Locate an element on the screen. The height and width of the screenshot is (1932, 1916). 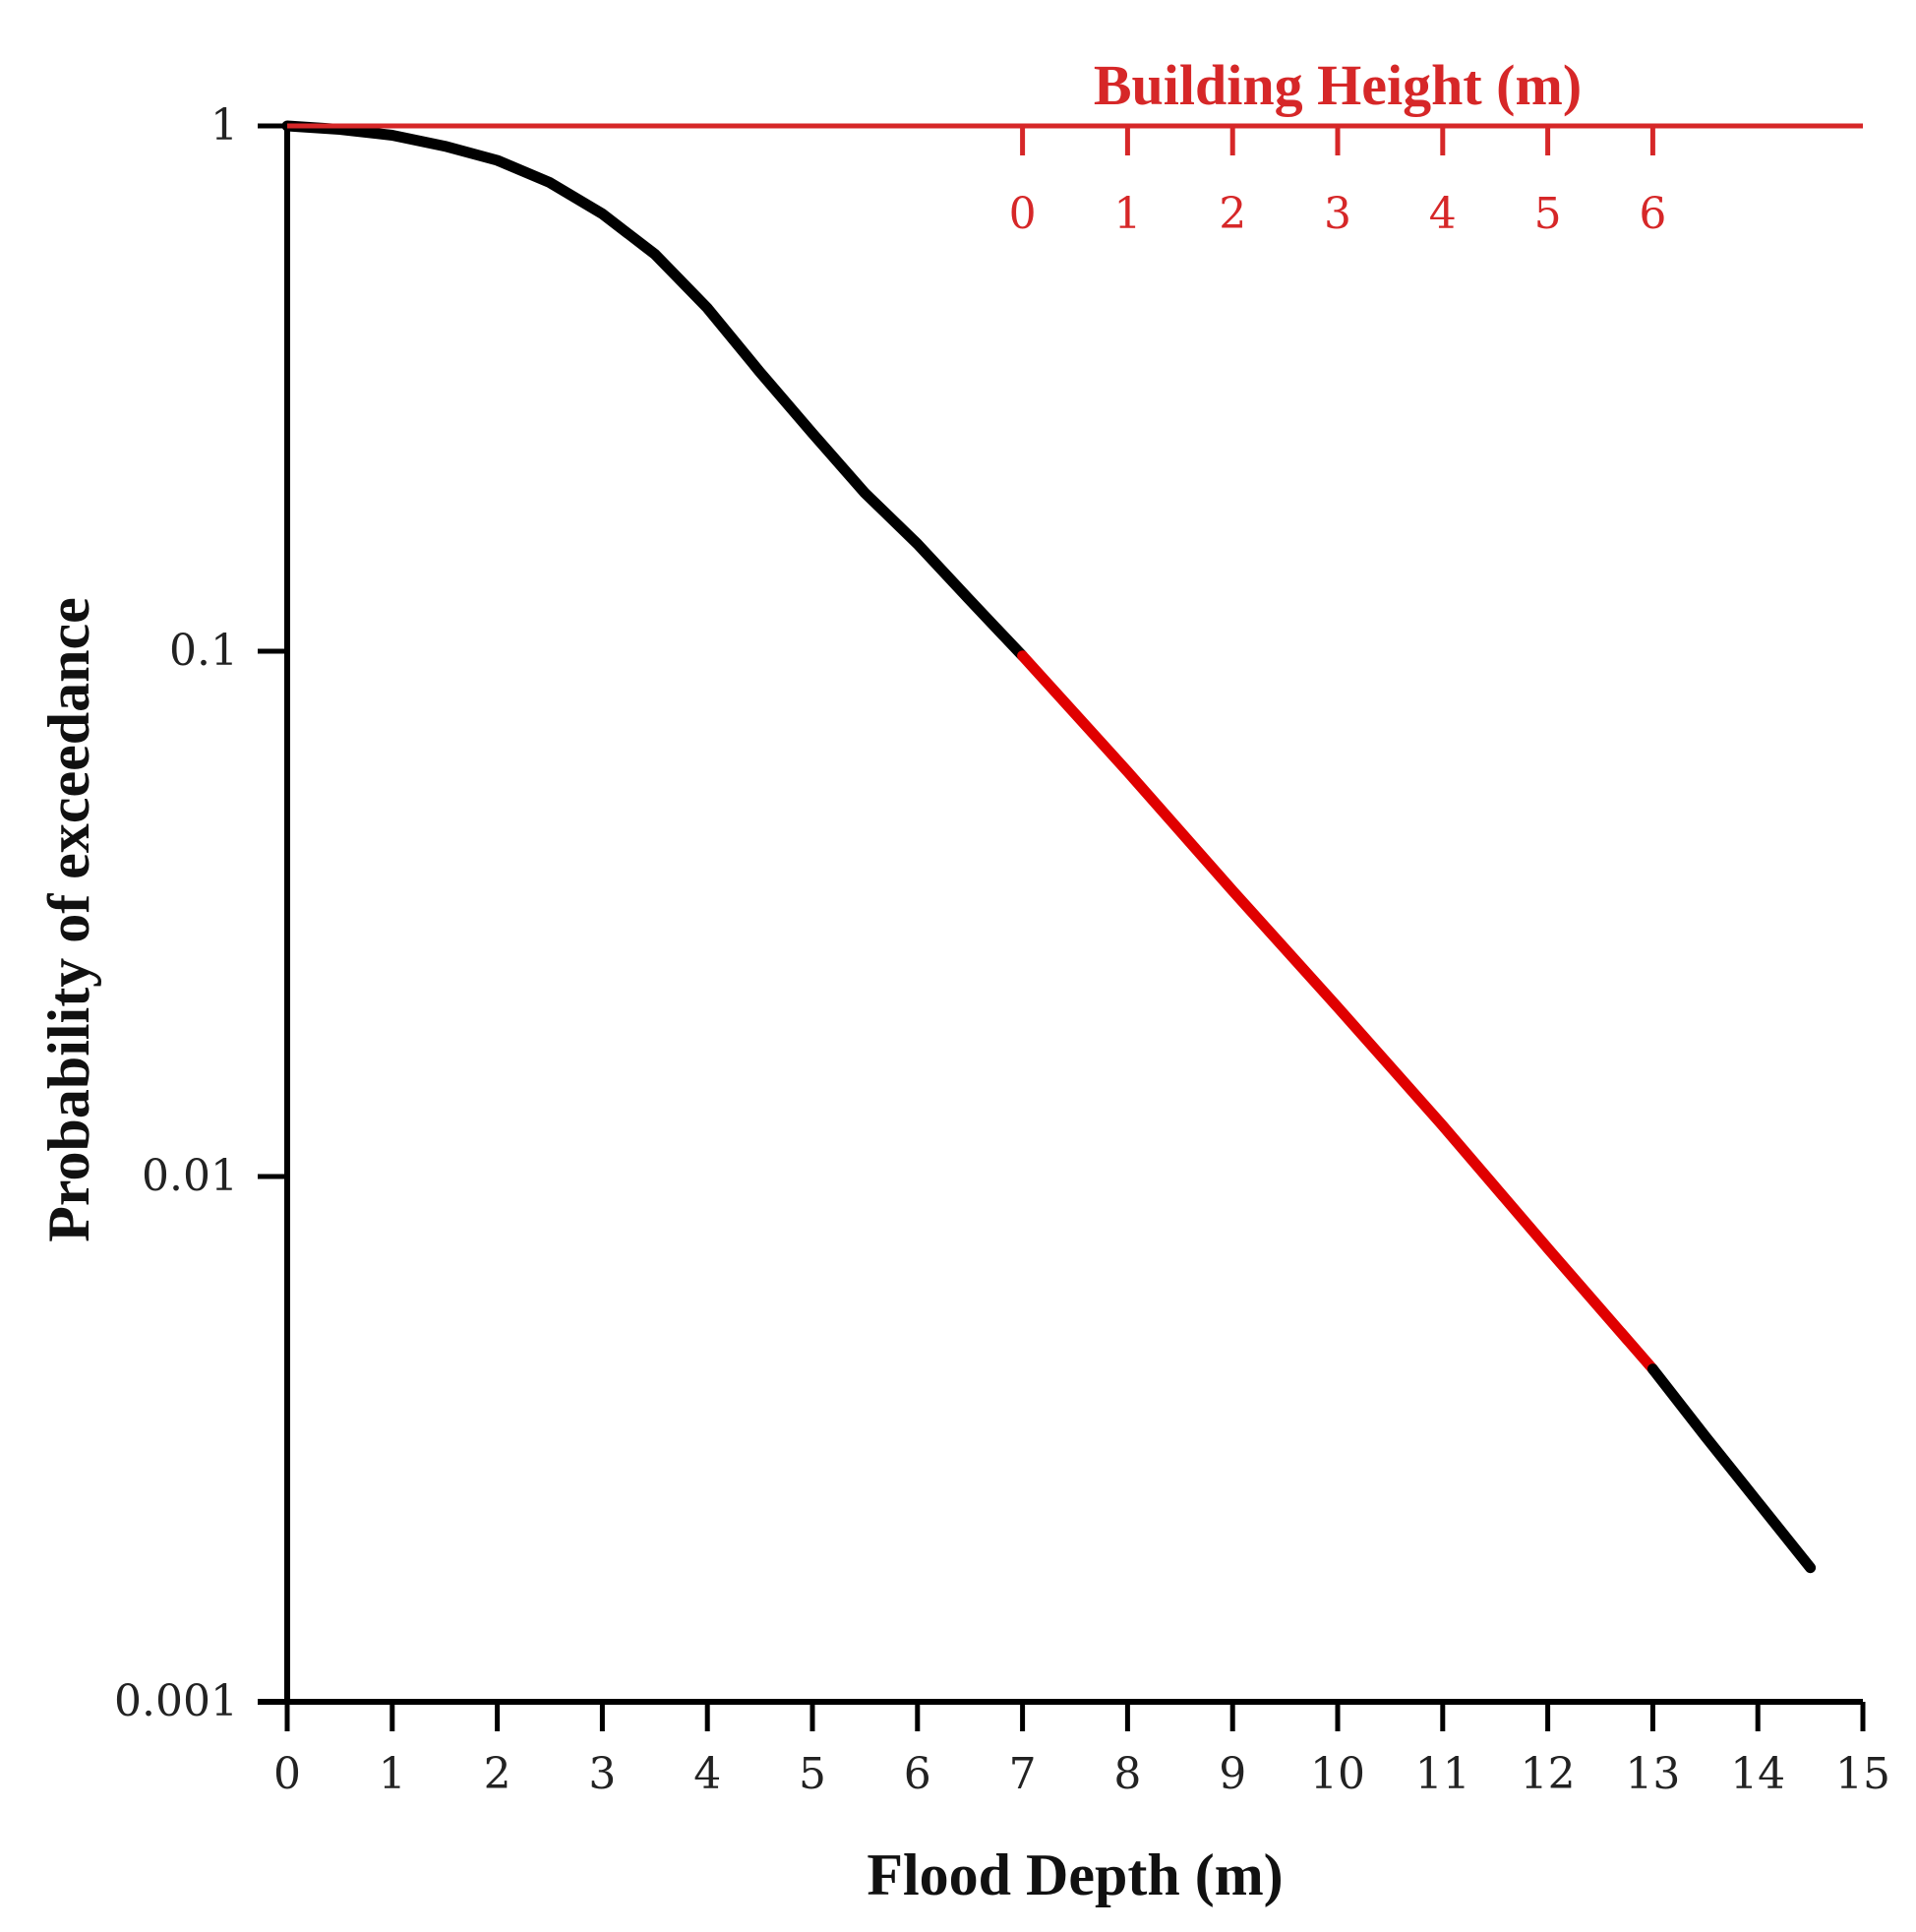
building-height-axis: 0 1 2 3 4 5 6 is located at coordinates (1337, 182).